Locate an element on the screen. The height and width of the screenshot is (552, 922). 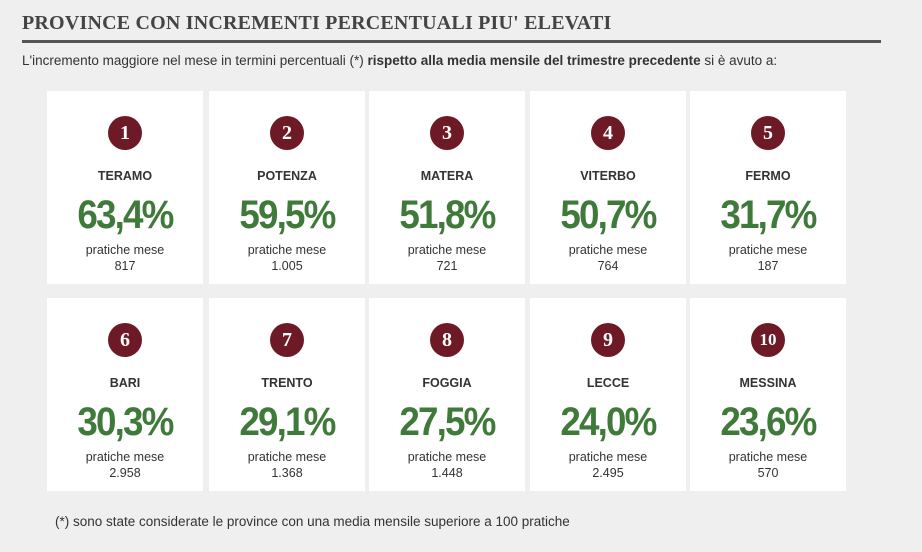
practices-value: 1.448 is located at coordinates (447, 473).